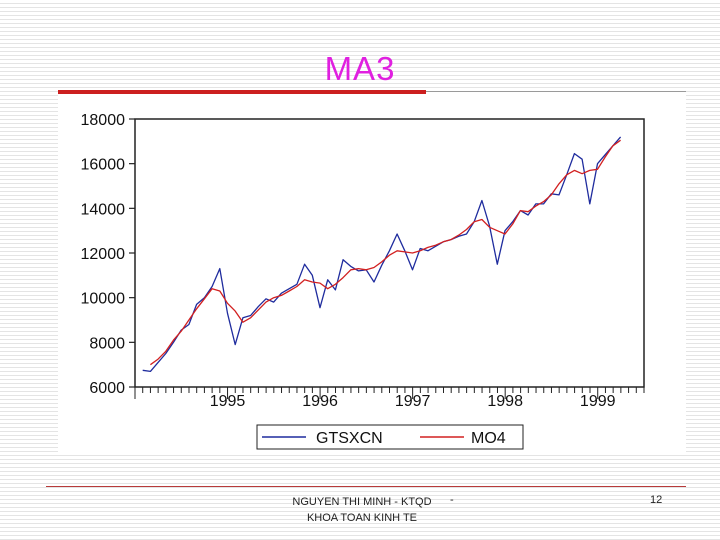 The image size is (720, 540). What do you see at coordinates (103, 254) in the screenshot?
I see `y-tick-label: 12000` at bounding box center [103, 254].